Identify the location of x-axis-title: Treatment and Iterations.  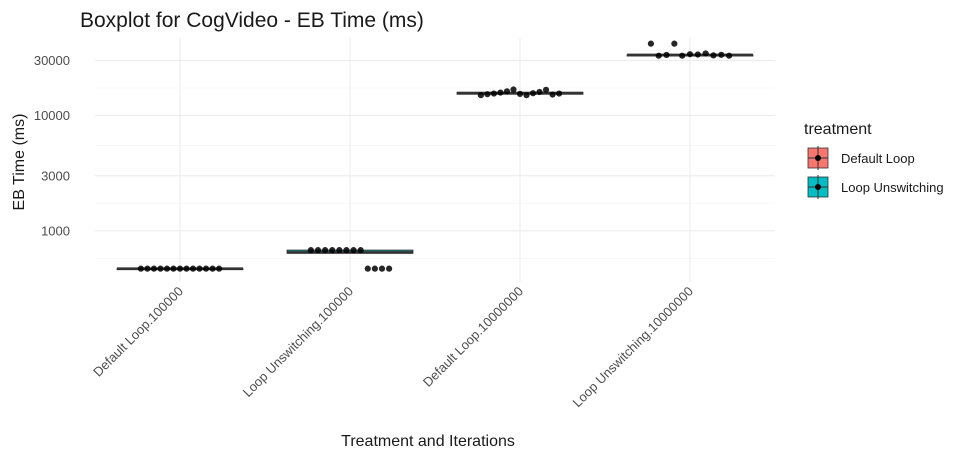
(428, 441).